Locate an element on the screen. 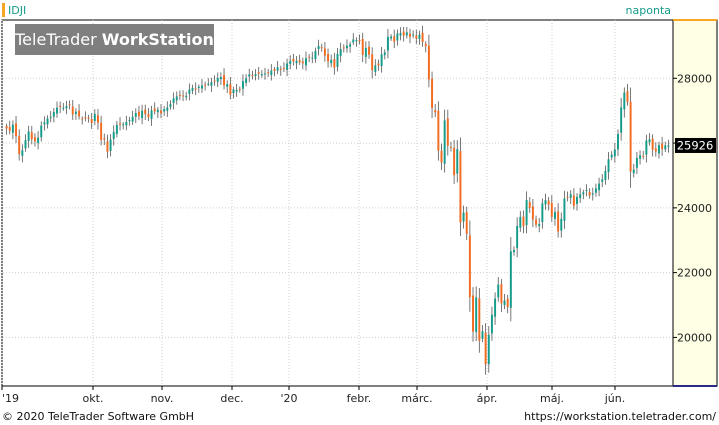 The height and width of the screenshot is (425, 719). source-url: https://workstation.teletrader.com/ is located at coordinates (620, 416).